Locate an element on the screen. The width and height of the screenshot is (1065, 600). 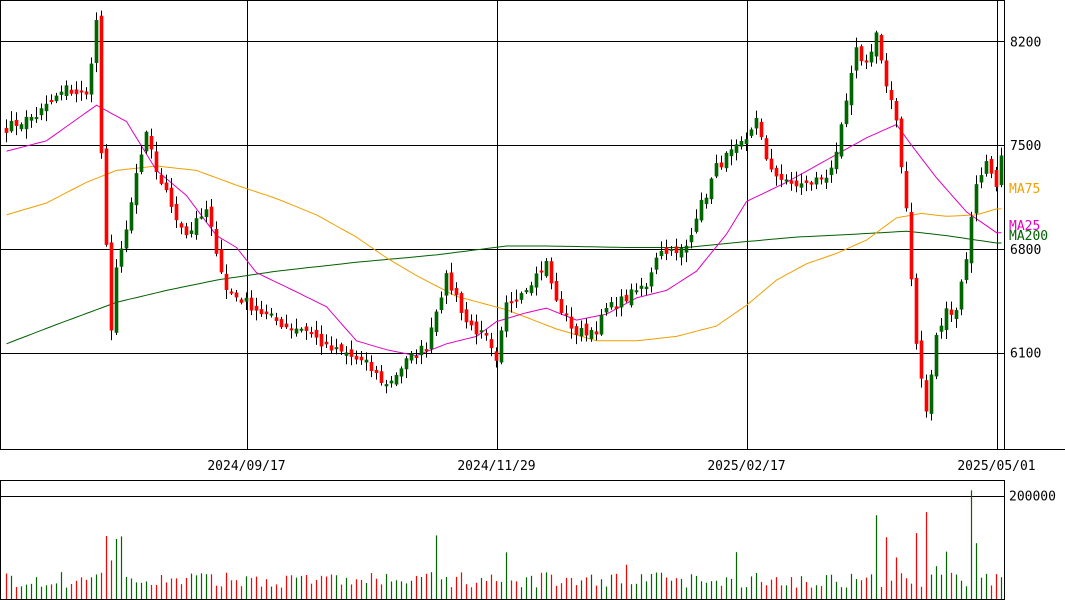
ma-legend-label: MA75 is located at coordinates (1024, 189).